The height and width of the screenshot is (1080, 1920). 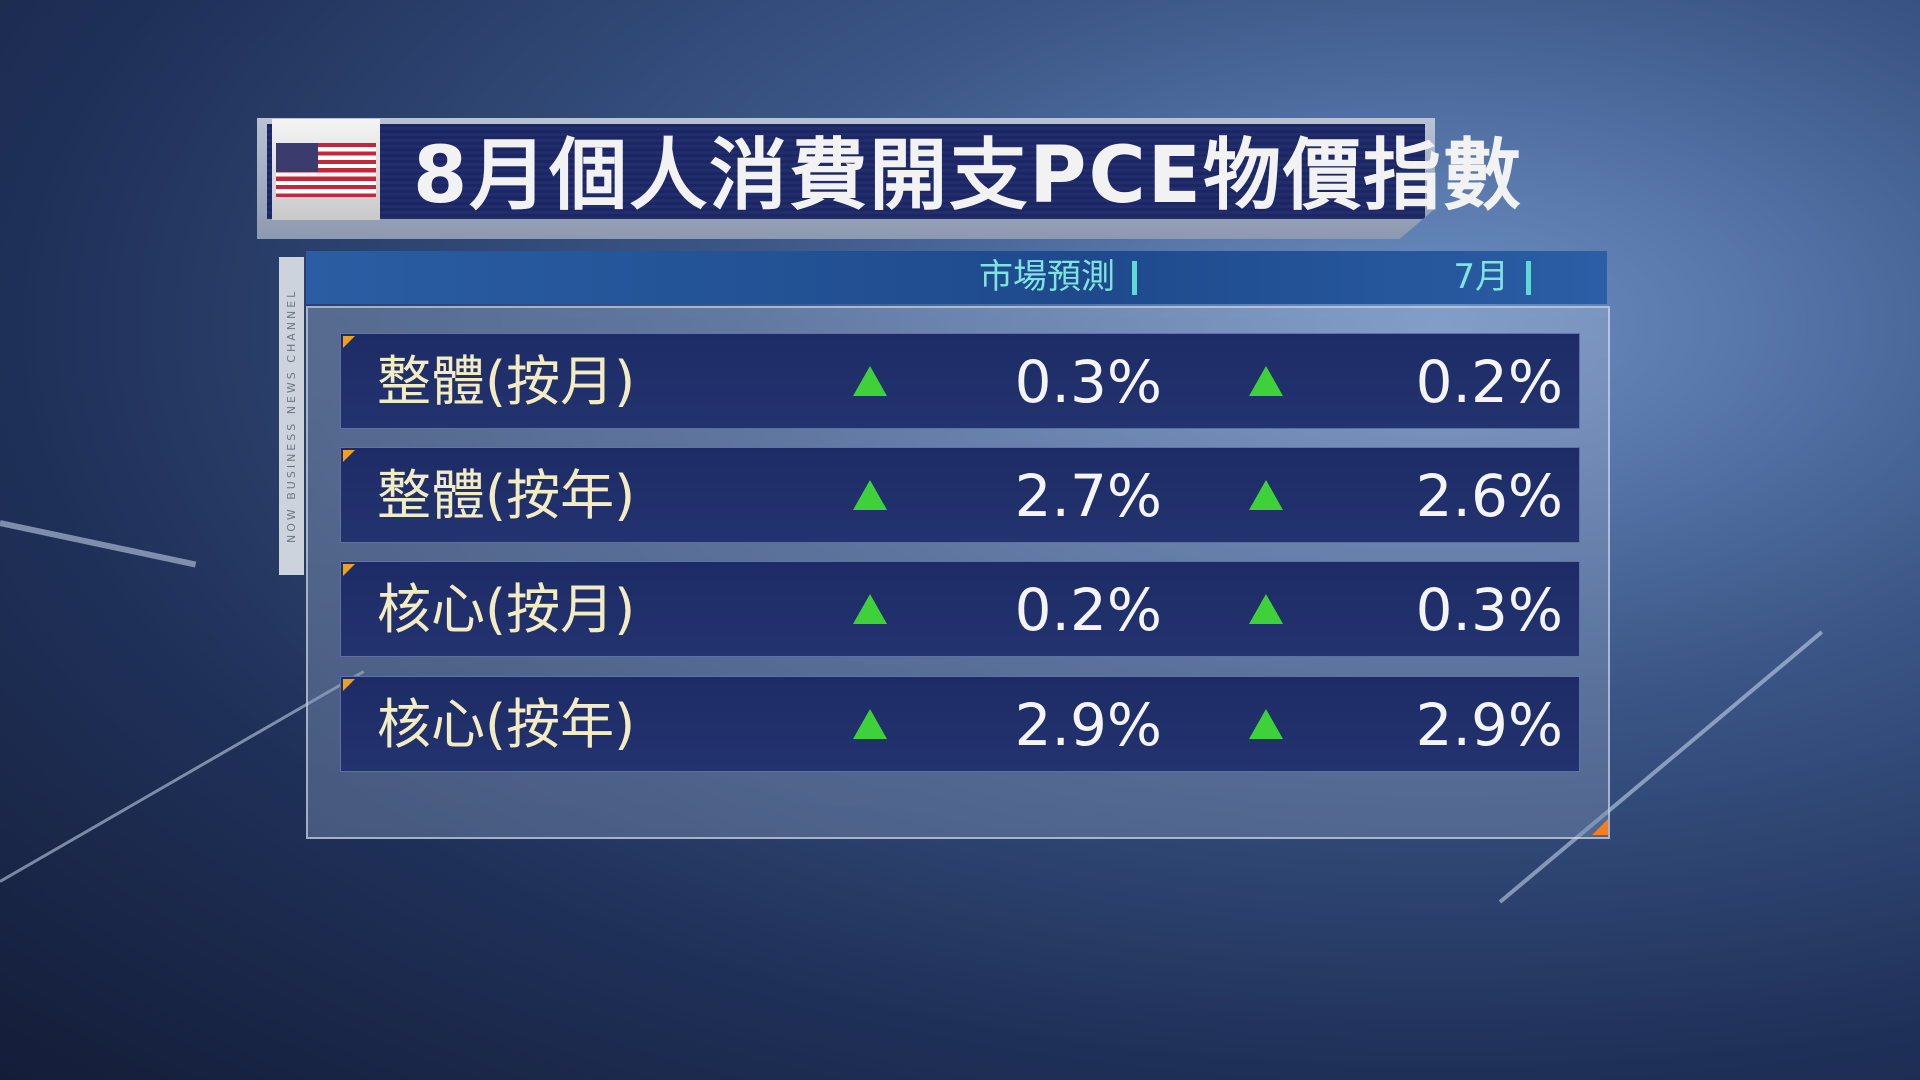 I want to click on previous-value: 2.6%, so click(x=1489, y=496).